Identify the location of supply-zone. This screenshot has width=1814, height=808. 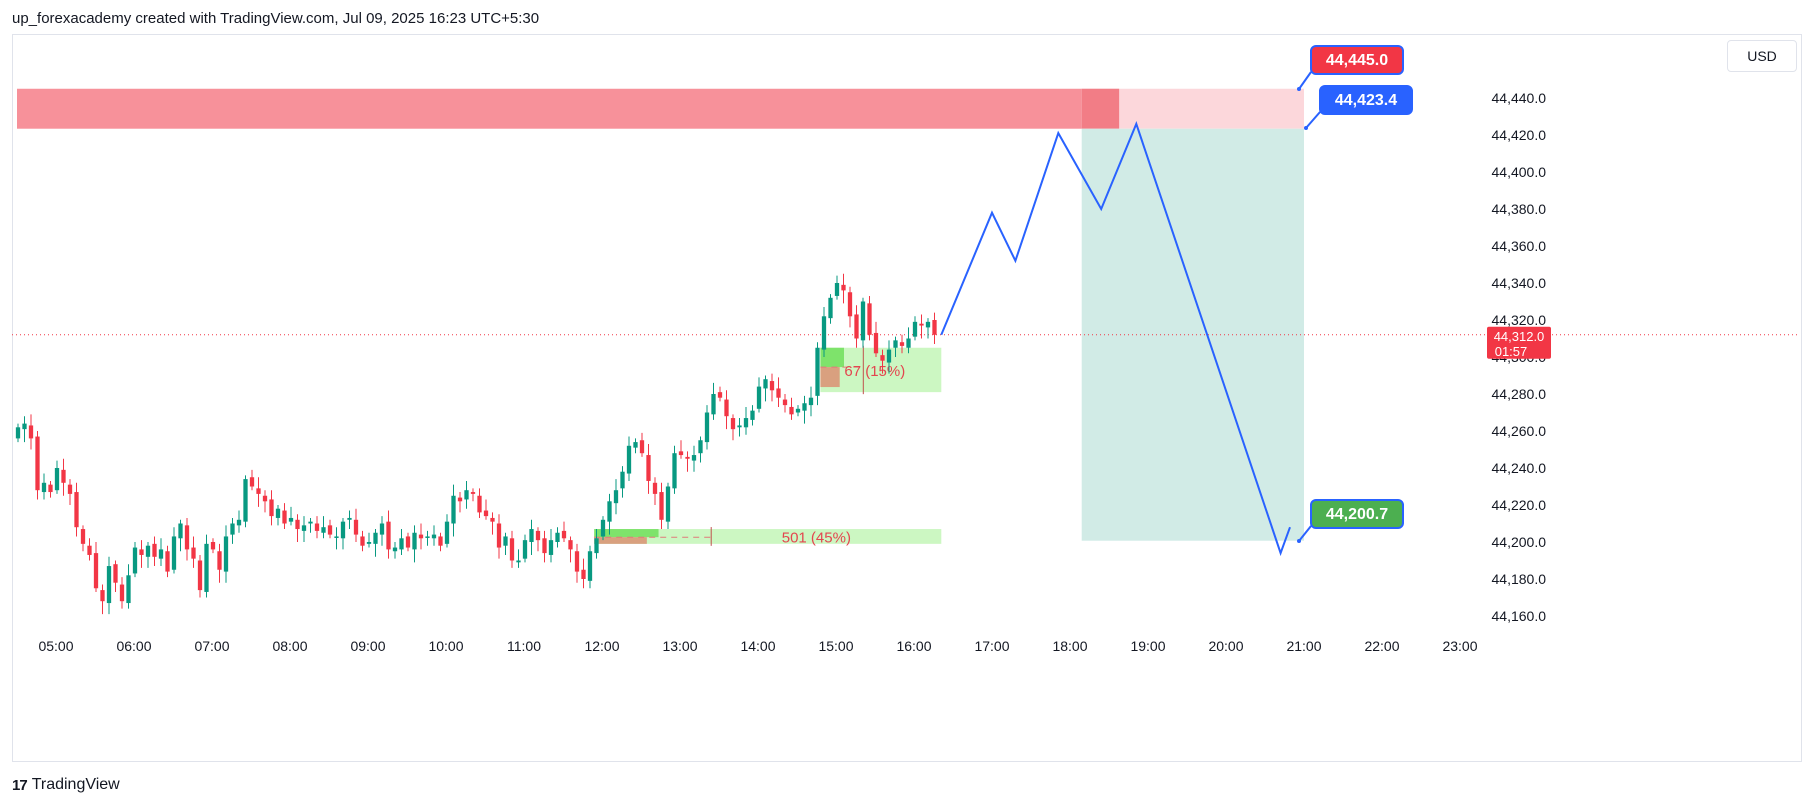
(549, 108).